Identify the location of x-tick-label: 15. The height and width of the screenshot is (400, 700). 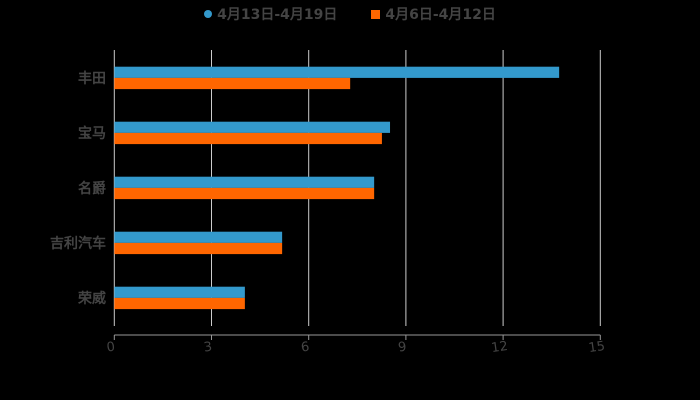
(597, 347).